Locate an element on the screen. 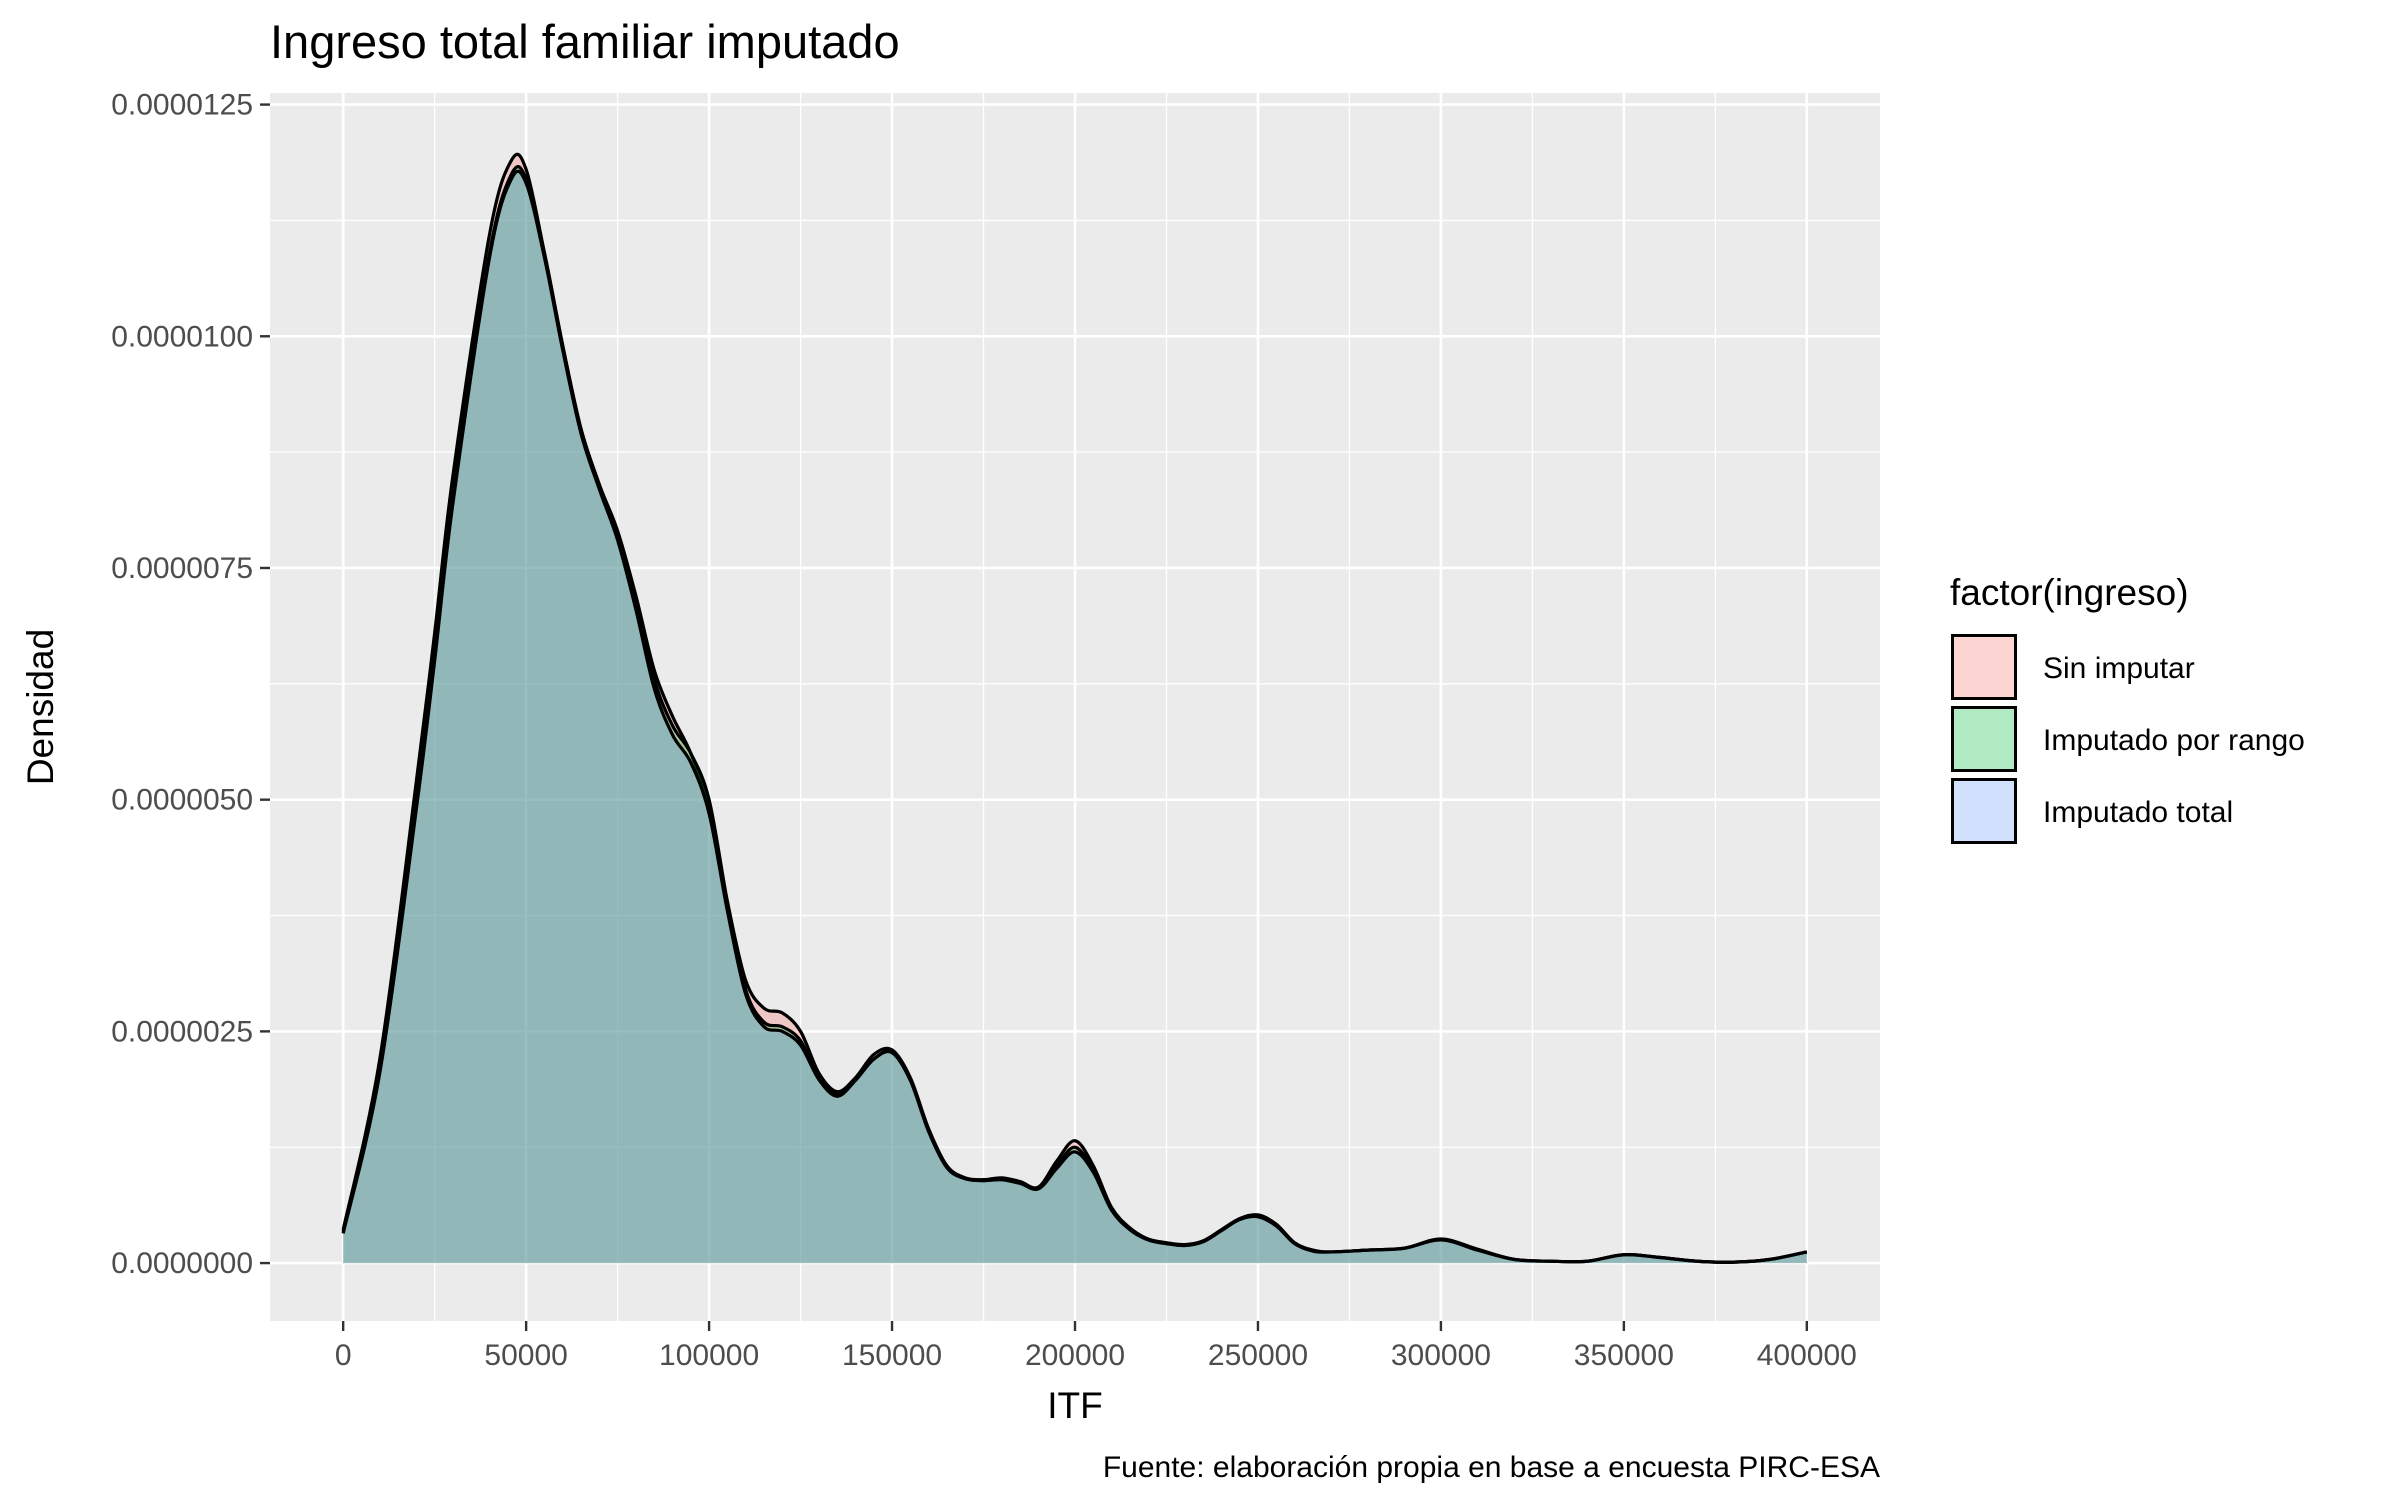  y-tick-label: 0.0000100 is located at coordinates (182, 336).